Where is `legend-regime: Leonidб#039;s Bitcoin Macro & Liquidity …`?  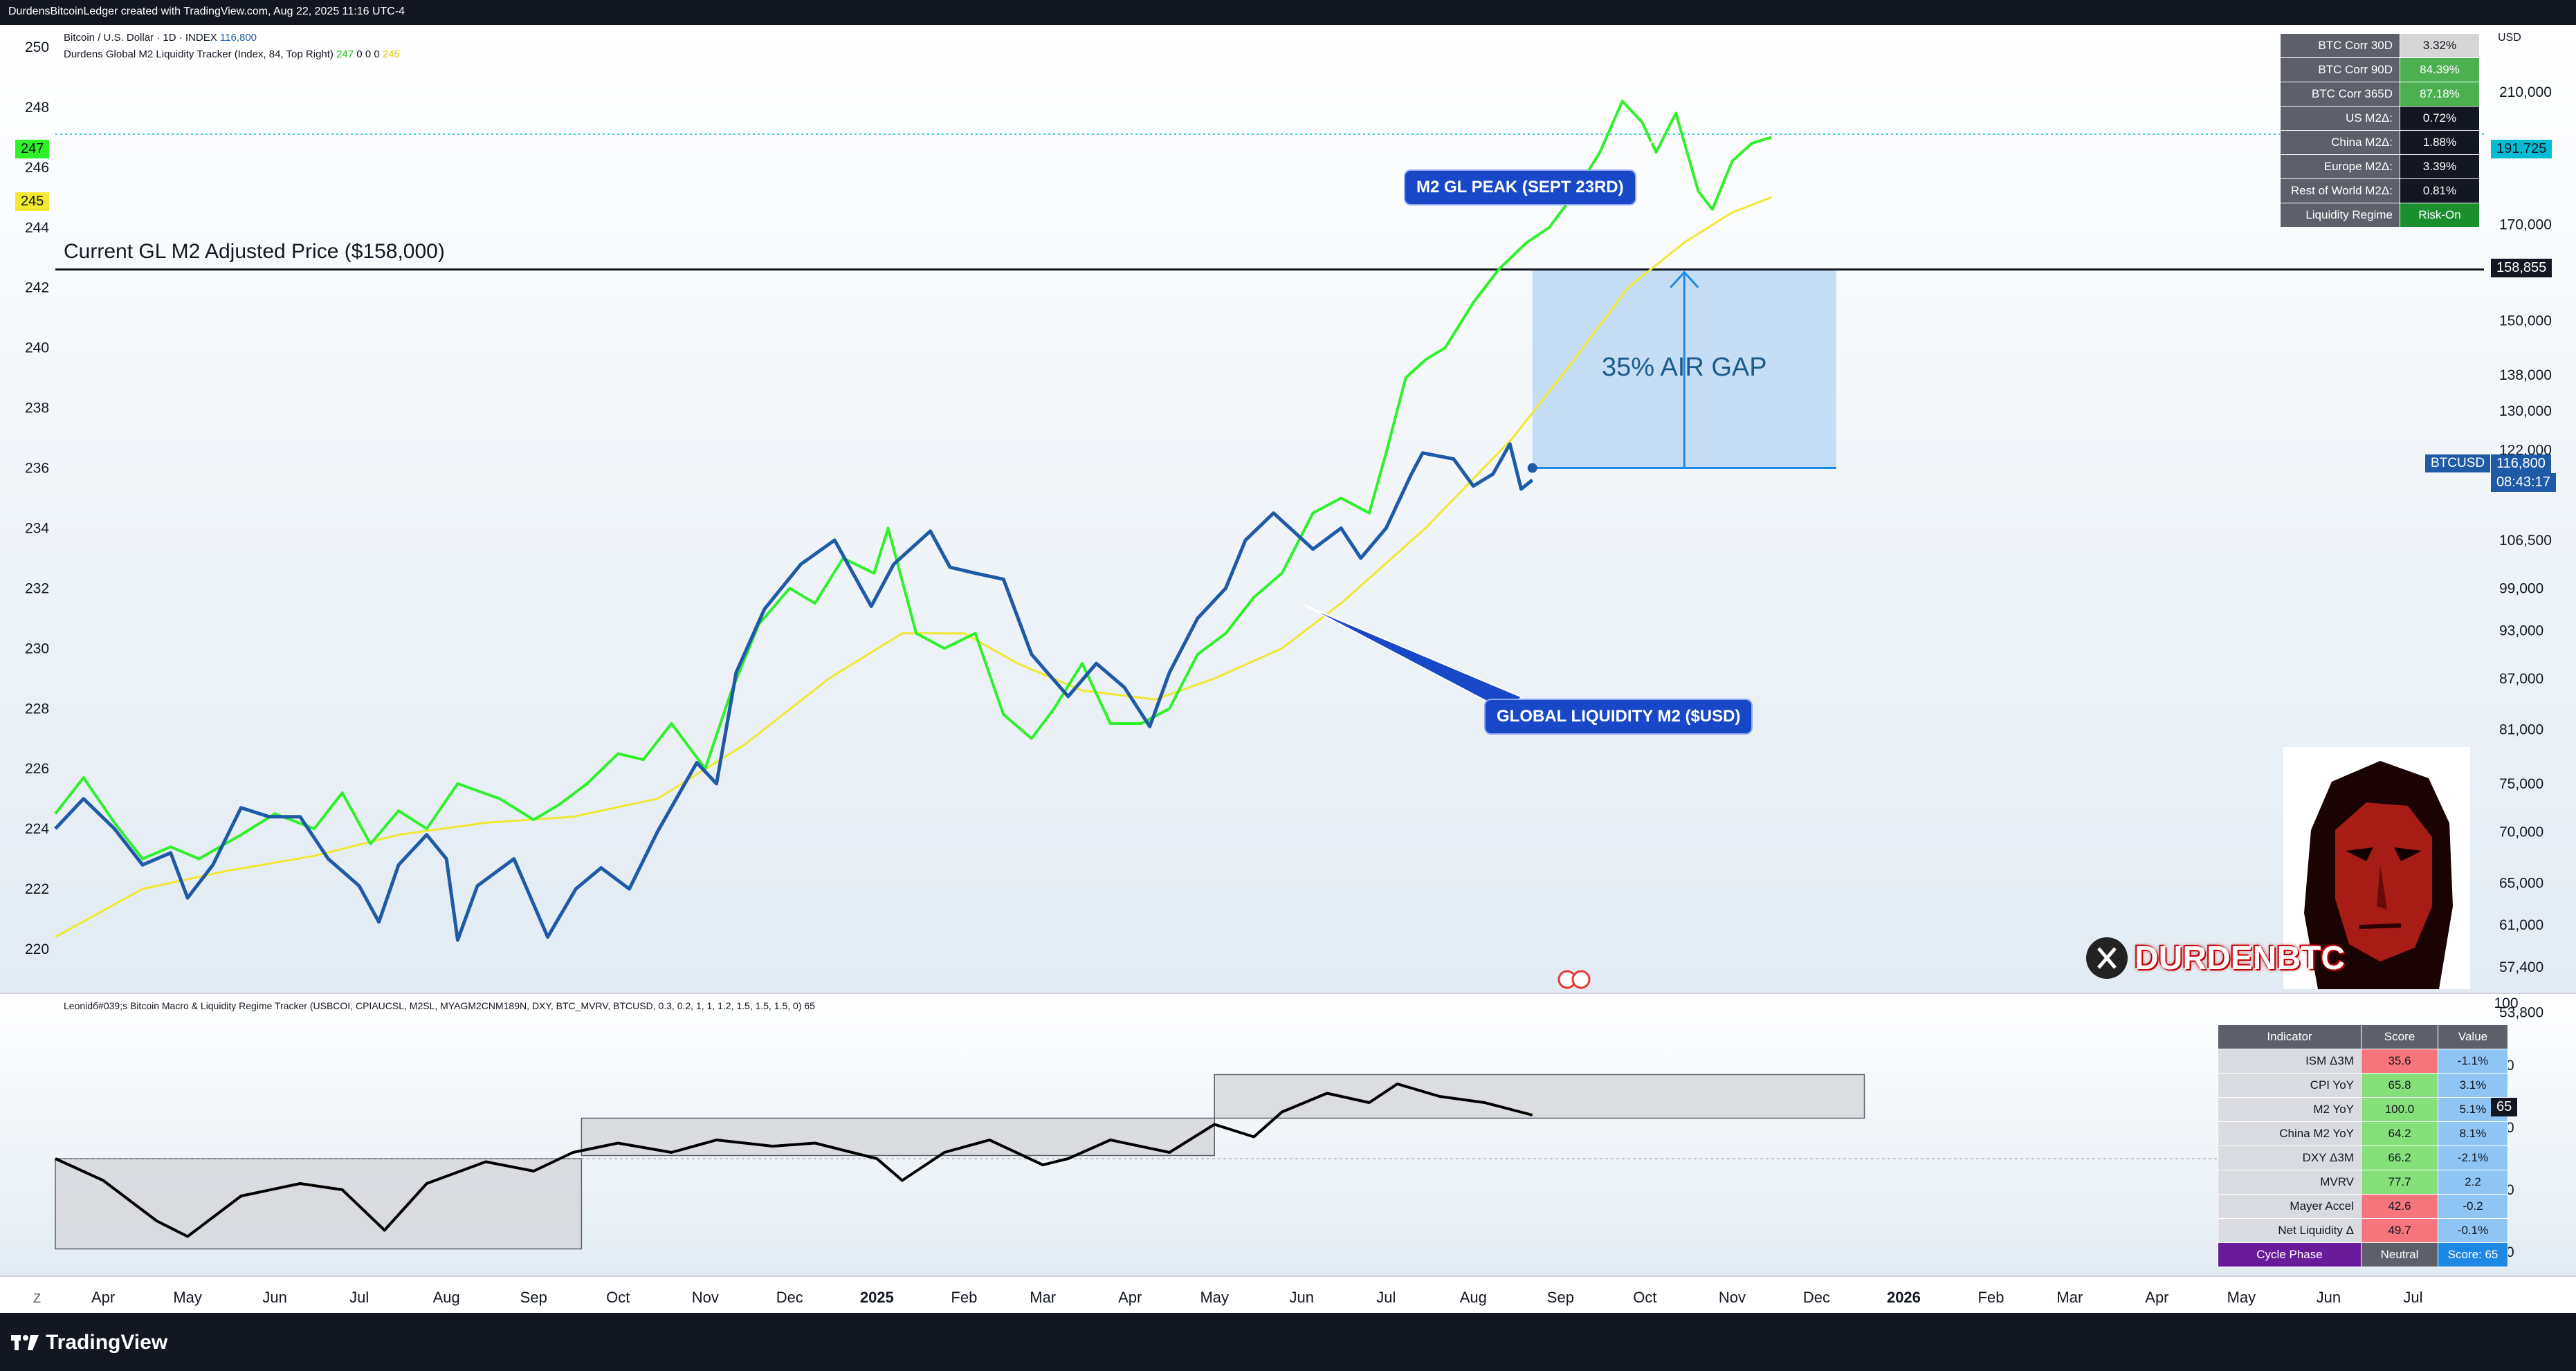
legend-regime: Leonidб#039;s Bitcoin Macro & Liquidity … is located at coordinates (440, 1006).